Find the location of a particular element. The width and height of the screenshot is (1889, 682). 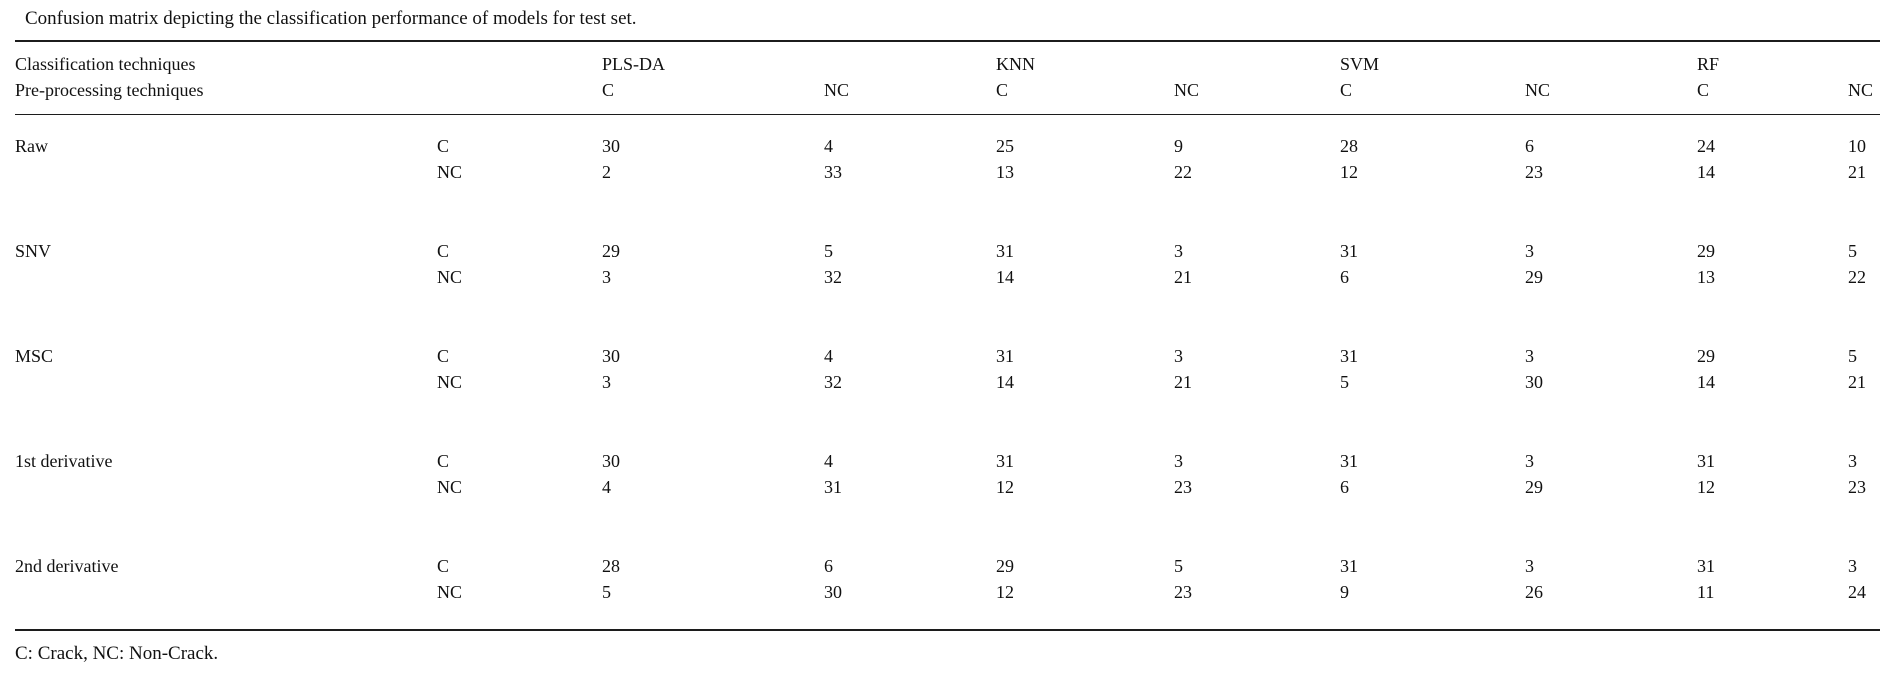

matrix-value: 24 is located at coordinates (1857, 592).